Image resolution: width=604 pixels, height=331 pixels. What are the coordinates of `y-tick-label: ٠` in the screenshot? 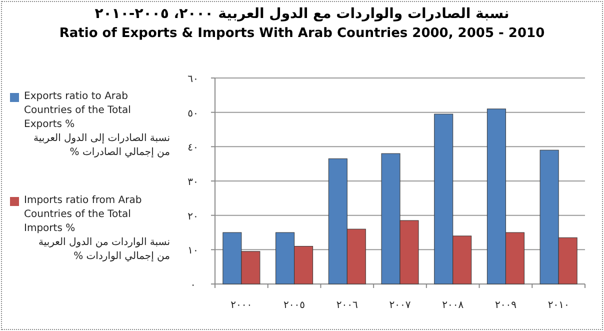 It's located at (193, 285).